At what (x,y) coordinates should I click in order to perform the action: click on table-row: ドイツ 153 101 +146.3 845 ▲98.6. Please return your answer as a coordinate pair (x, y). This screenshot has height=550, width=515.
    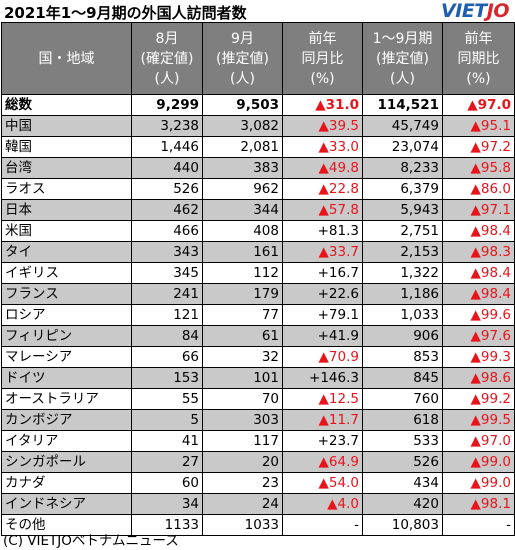
    Looking at the image, I should click on (258, 378).